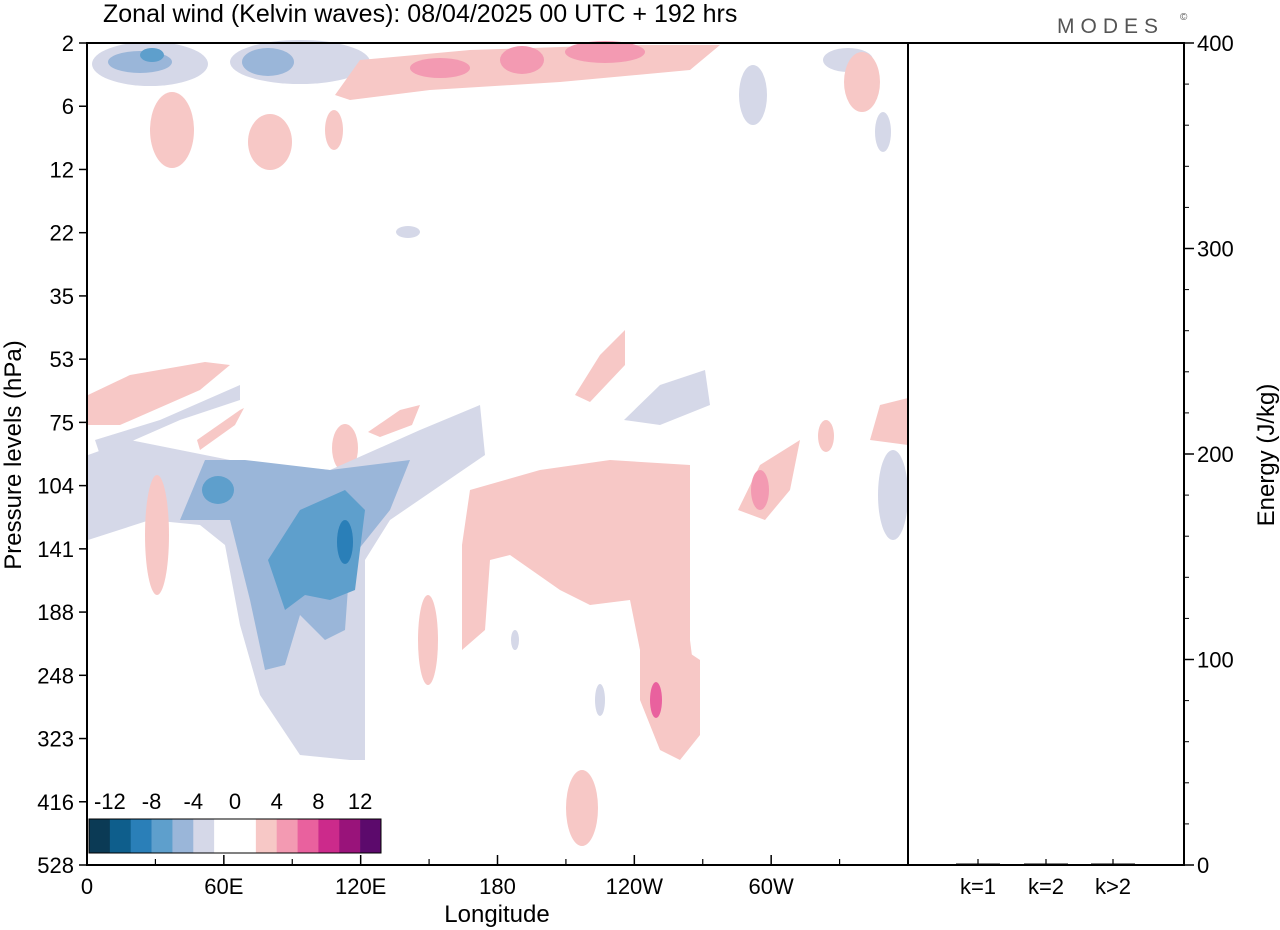 Image resolution: width=1280 pixels, height=930 pixels. What do you see at coordinates (172, 130) in the screenshot?
I see `pos-blob-upper-west` at bounding box center [172, 130].